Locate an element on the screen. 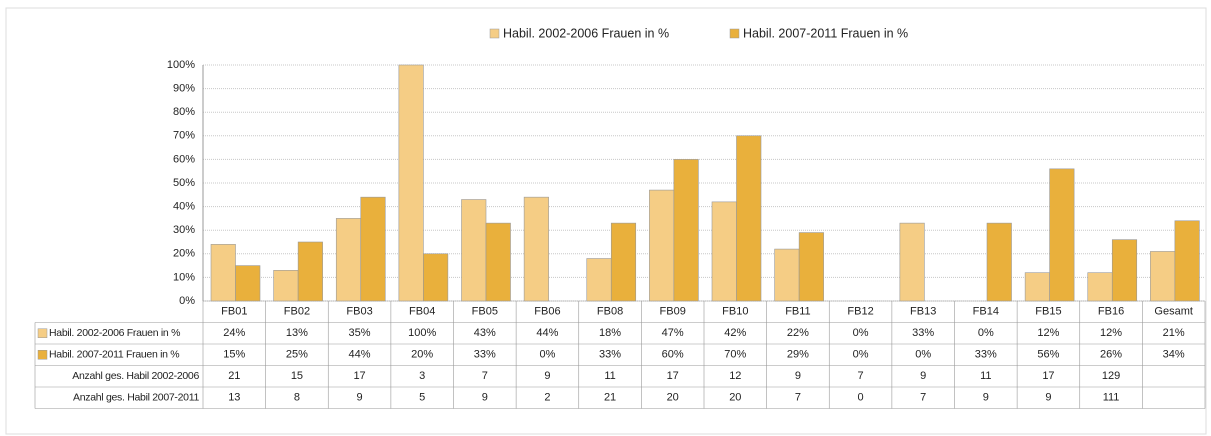  data-label: 26% is located at coordinates (1111, 355).